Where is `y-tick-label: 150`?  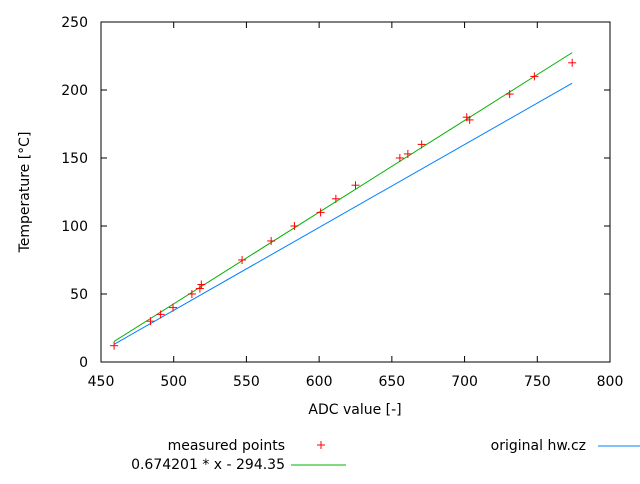 y-tick-label: 150 is located at coordinates (74, 159).